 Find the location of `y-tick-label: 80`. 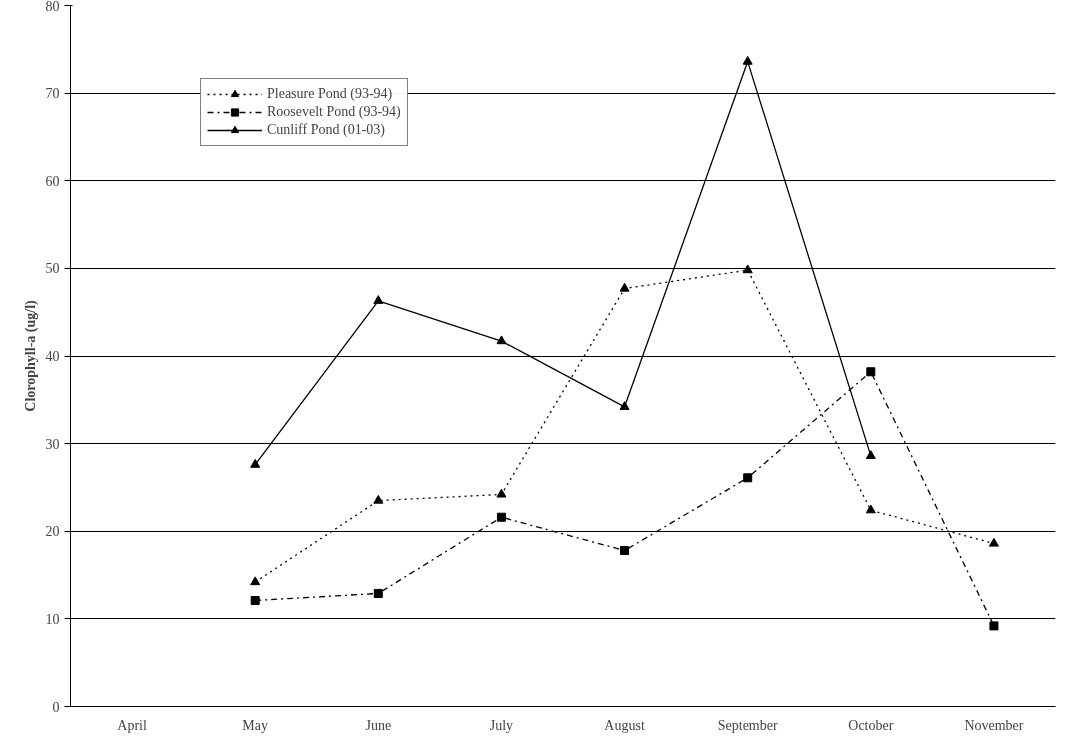

y-tick-label: 80 is located at coordinates (52, 7).